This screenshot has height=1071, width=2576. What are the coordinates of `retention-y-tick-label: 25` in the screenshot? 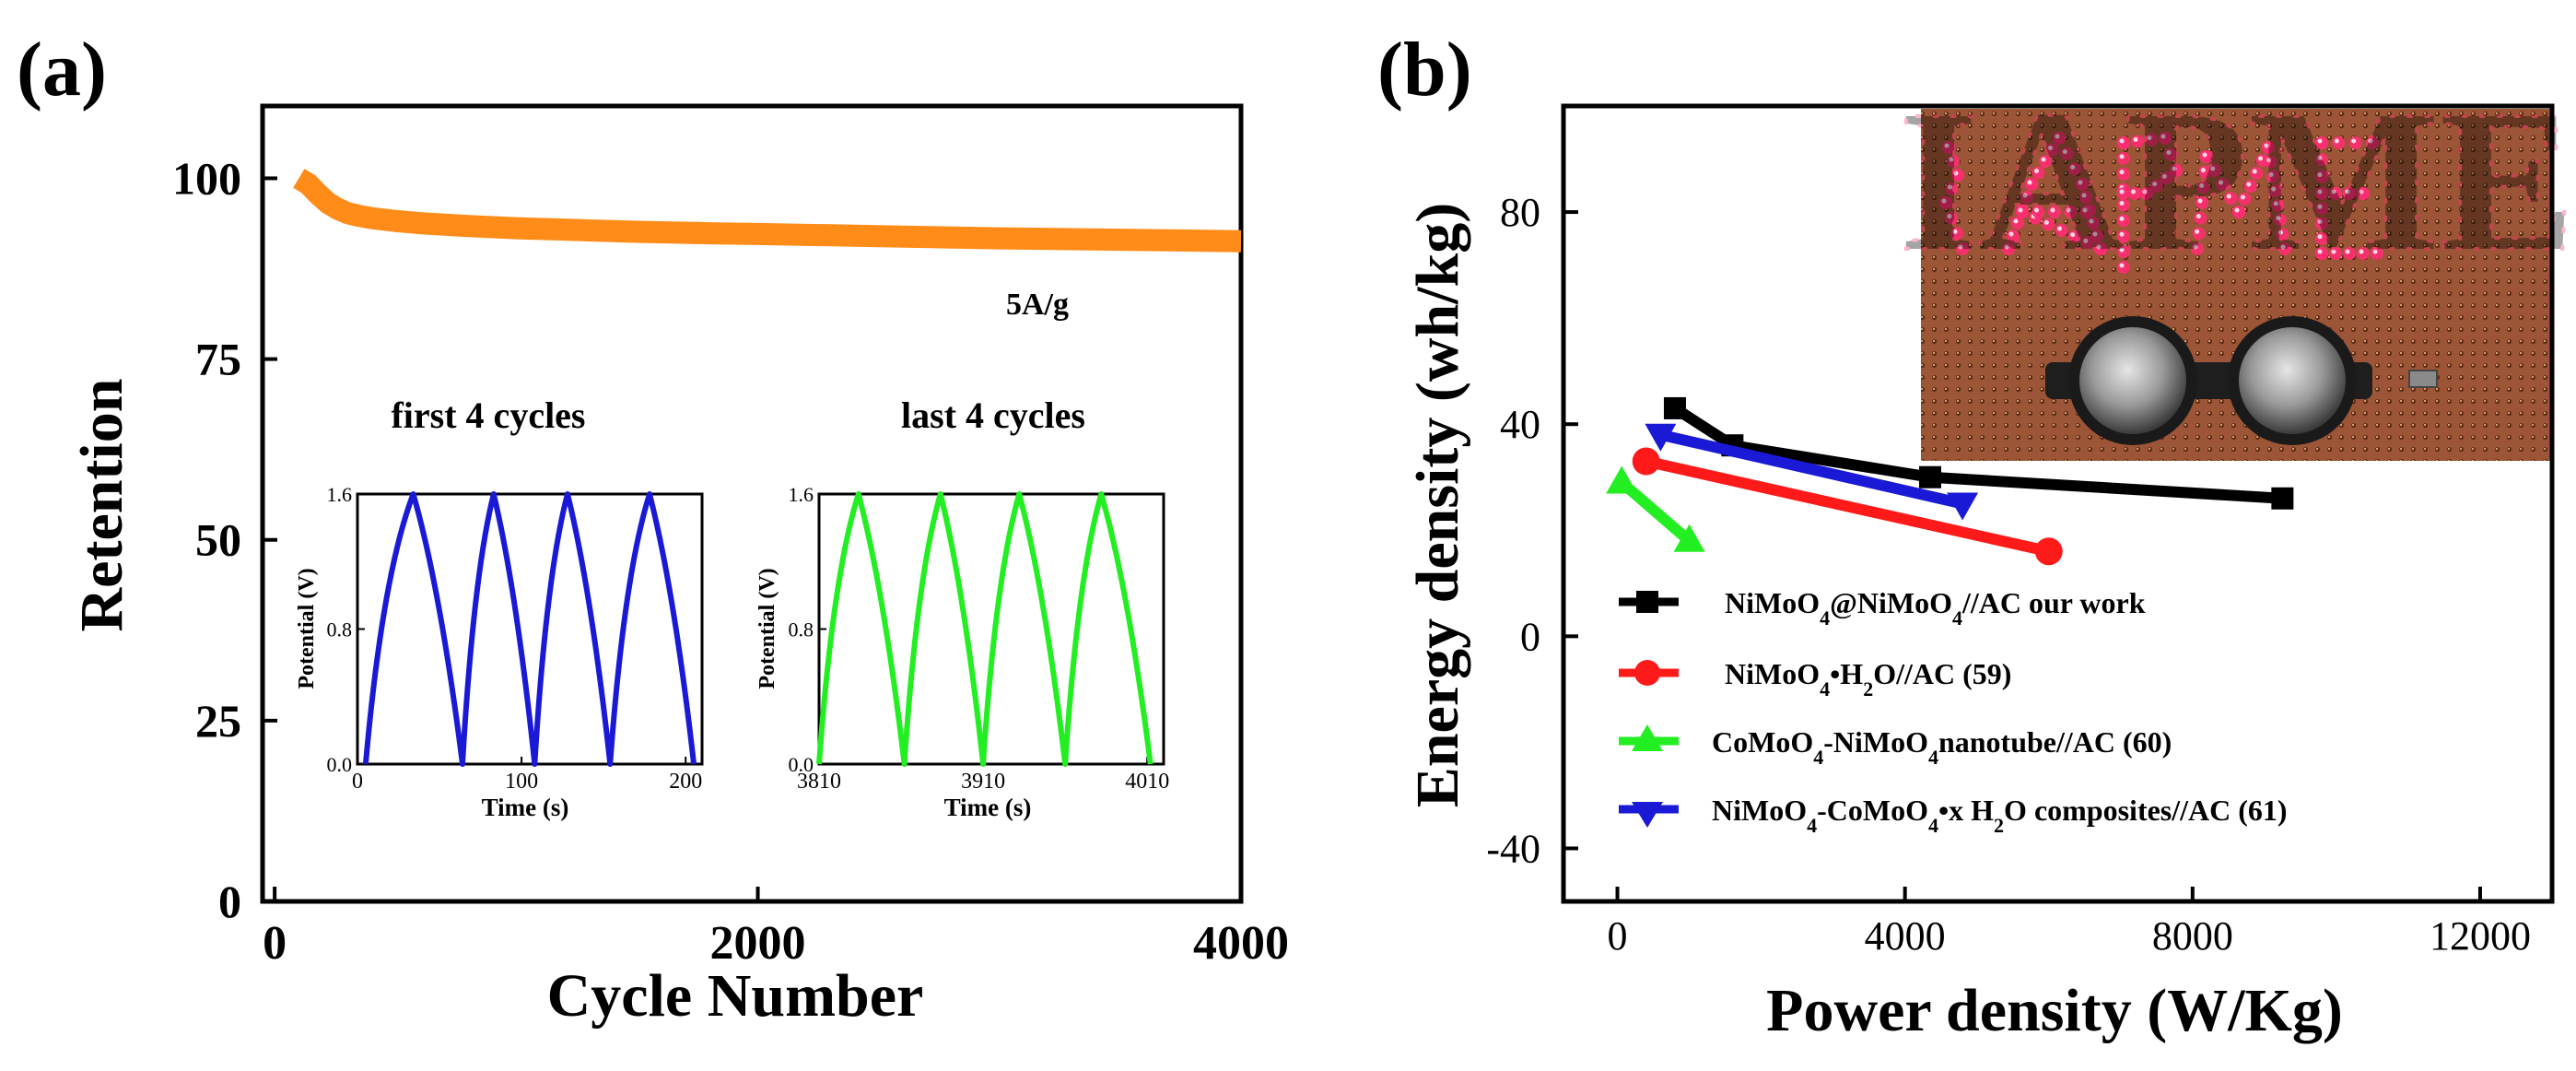 It's located at (218, 721).